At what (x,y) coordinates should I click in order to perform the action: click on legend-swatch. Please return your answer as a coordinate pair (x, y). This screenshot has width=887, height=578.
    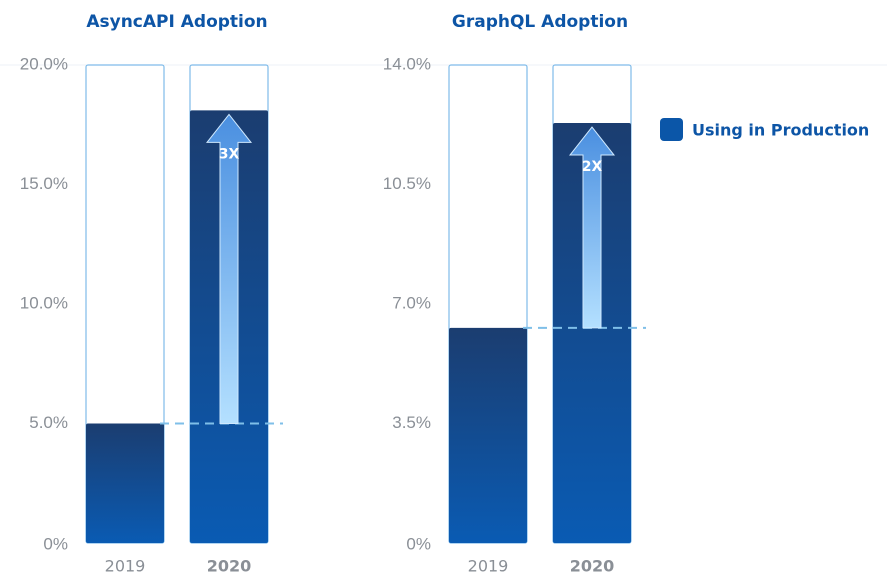
    Looking at the image, I should click on (671, 129).